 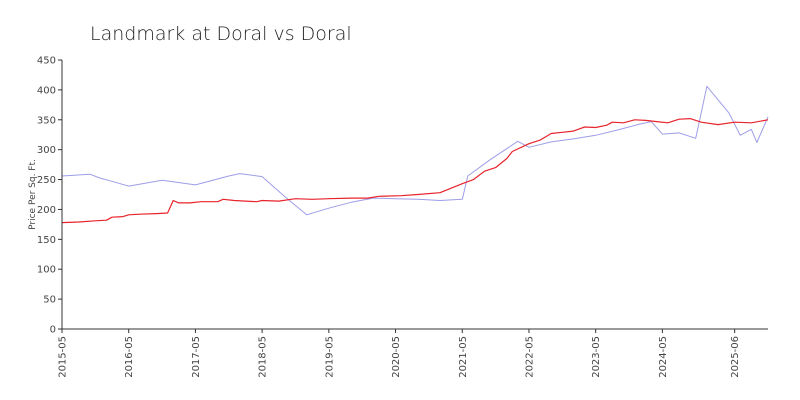 I want to click on x-tick-label: 2019-05, so click(x=329, y=357).